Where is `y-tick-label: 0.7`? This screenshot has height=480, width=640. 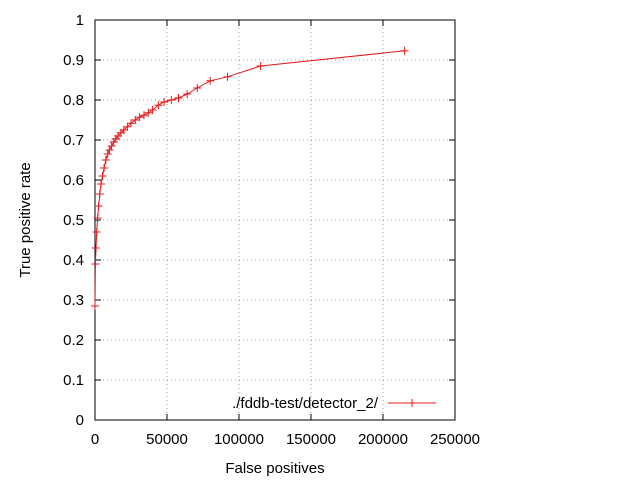 y-tick-label: 0.7 is located at coordinates (73, 140).